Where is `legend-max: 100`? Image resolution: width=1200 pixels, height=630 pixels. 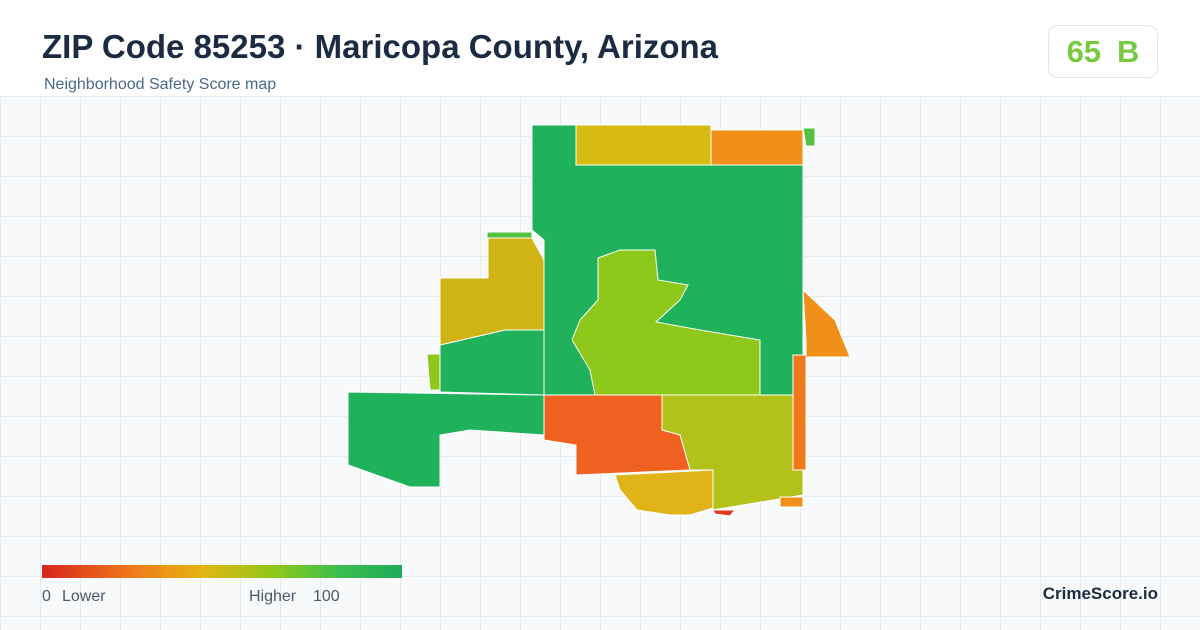 legend-max: 100 is located at coordinates (326, 596).